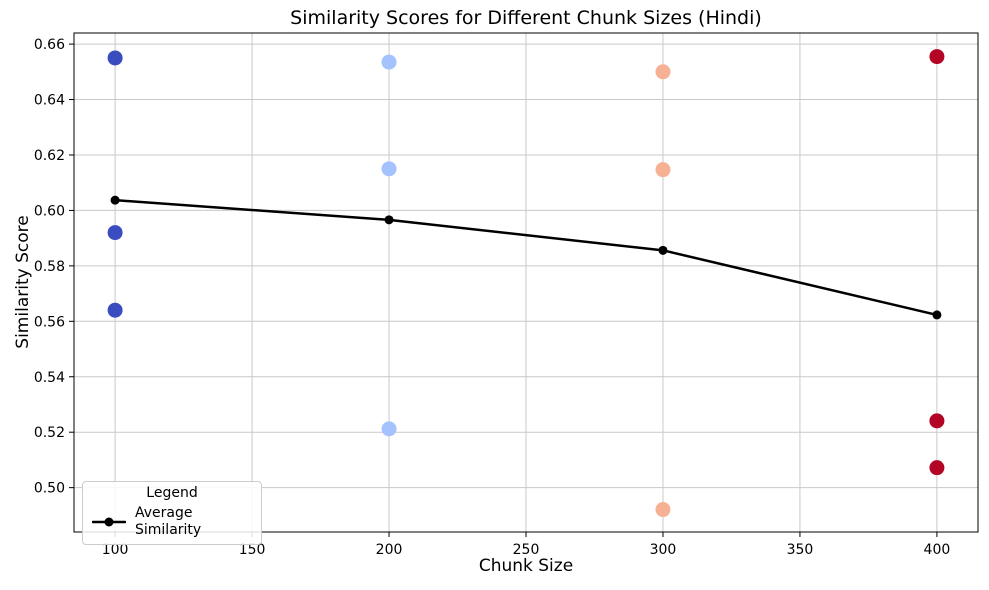 The width and height of the screenshot is (989, 590). I want to click on y-axis-label: Similarity Score, so click(23, 282).